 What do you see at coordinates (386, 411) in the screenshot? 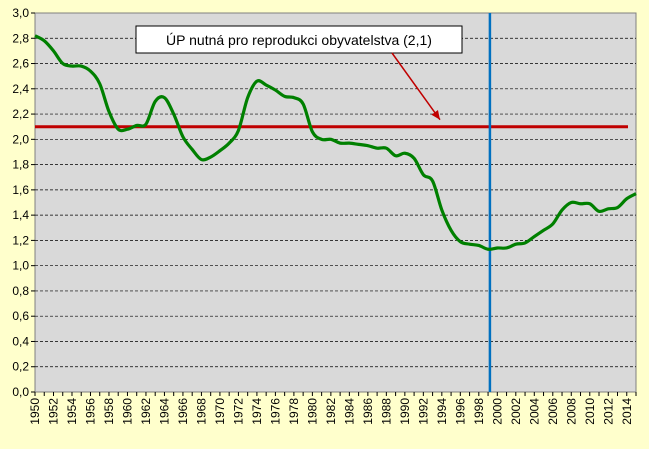
I see `x-tick-label: 1988` at bounding box center [386, 411].